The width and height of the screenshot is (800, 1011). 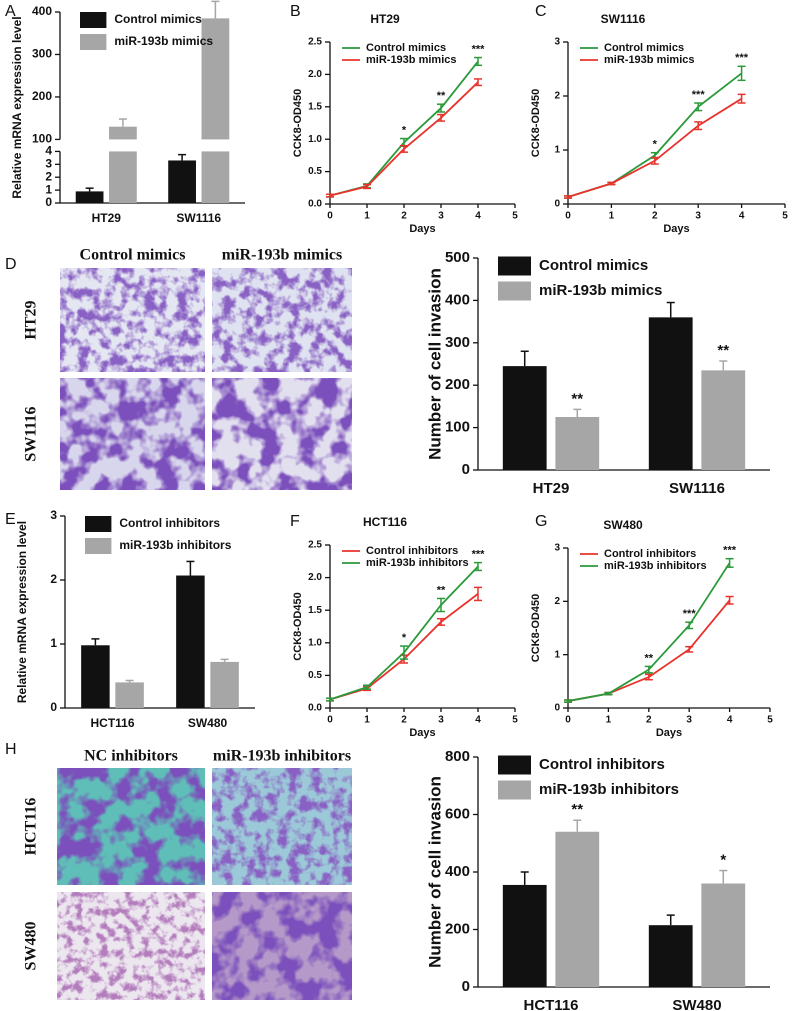 I want to click on row-label: SW480, so click(x=31, y=946).